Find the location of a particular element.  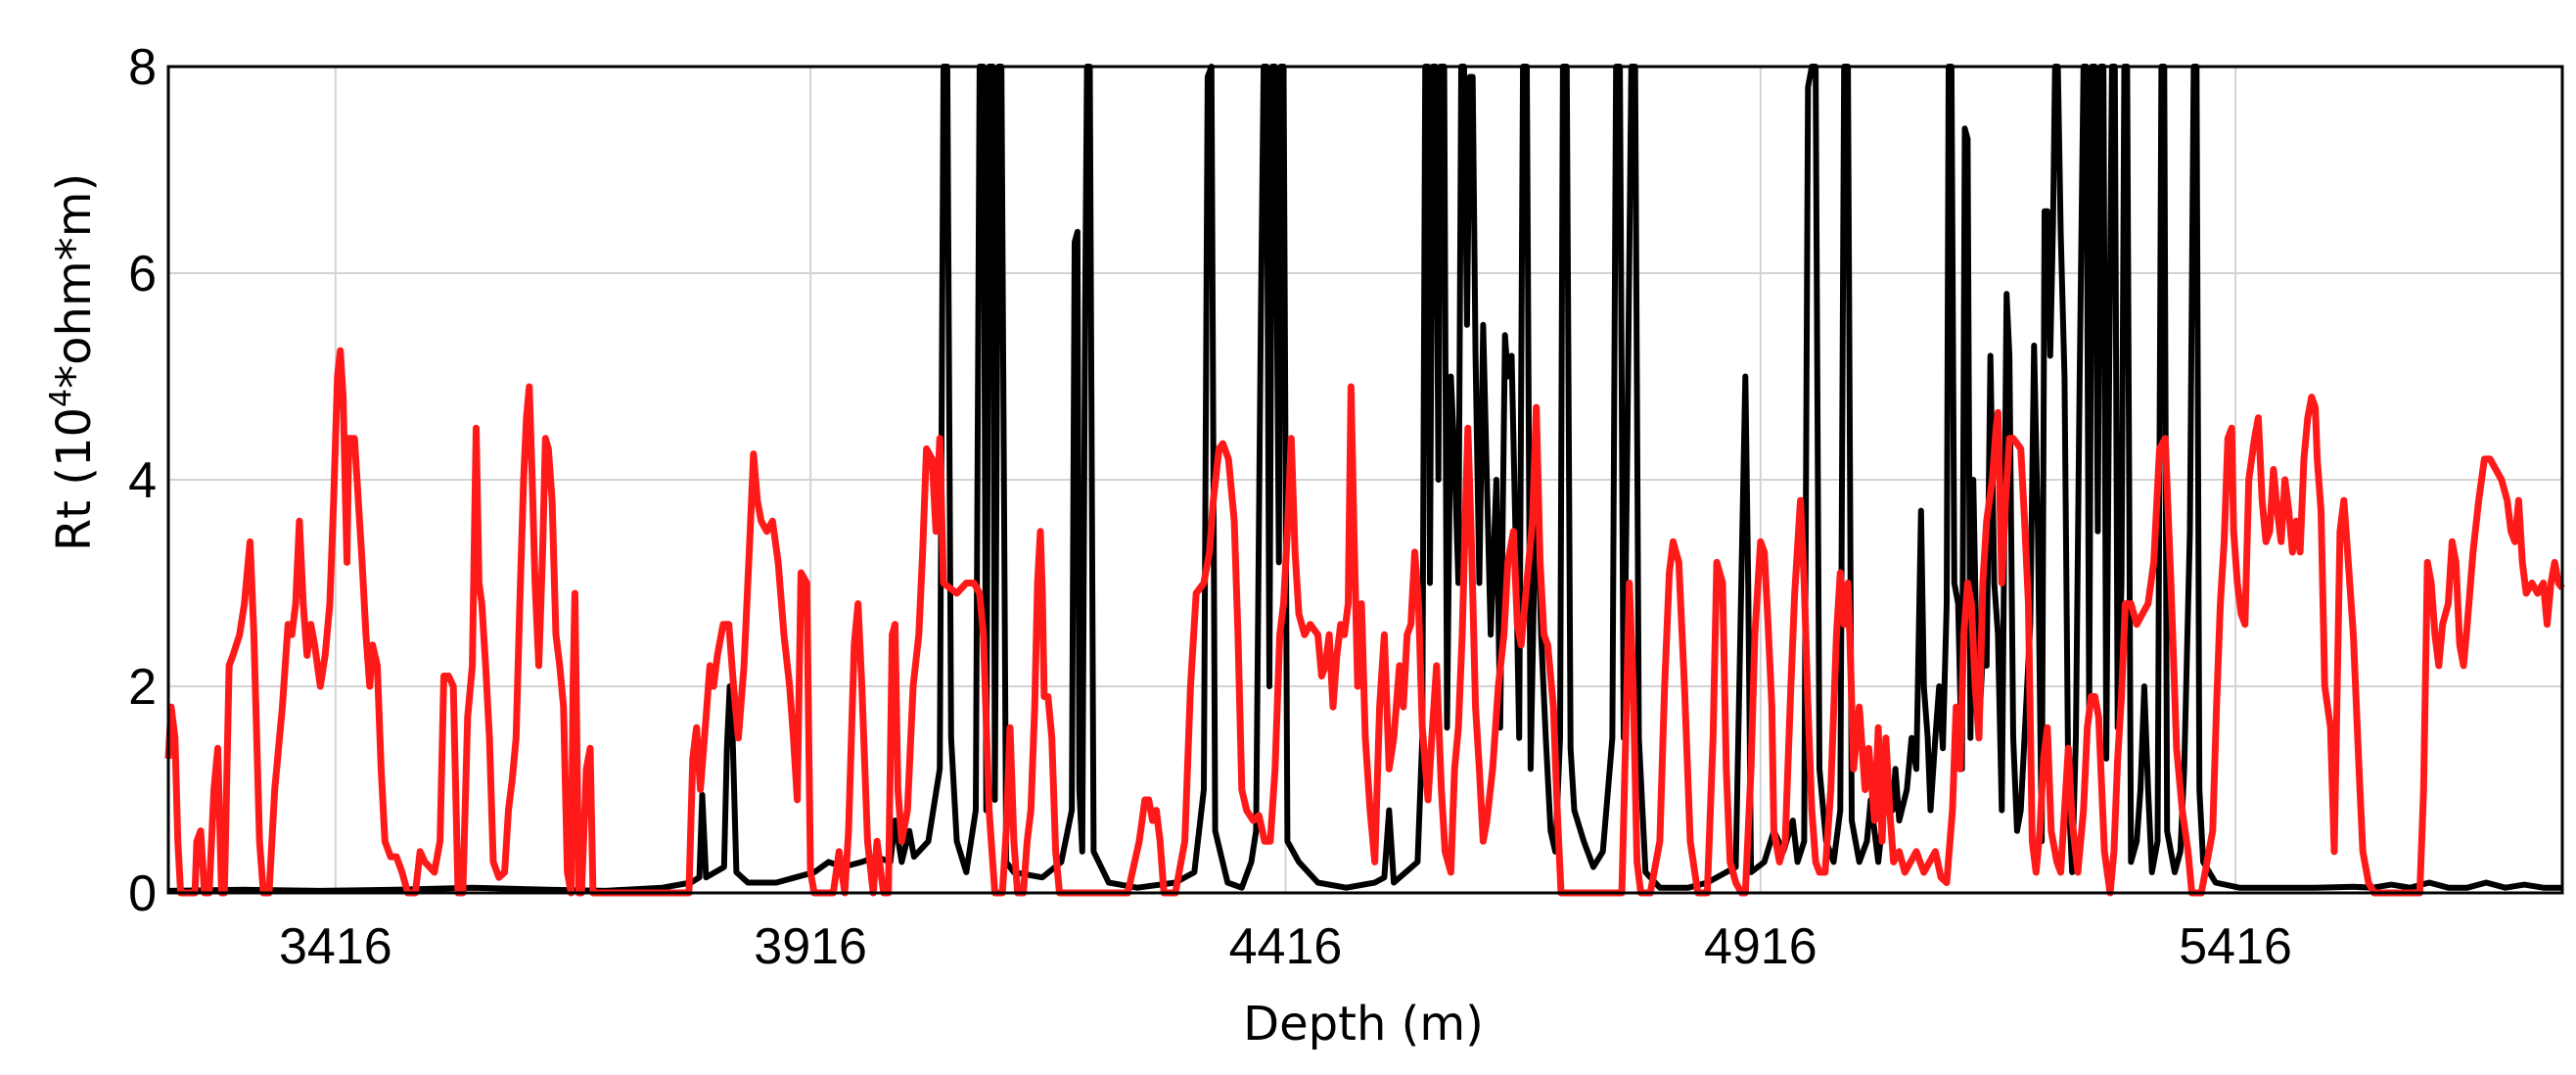

x-tick-label: 4916 is located at coordinates (1761, 947).